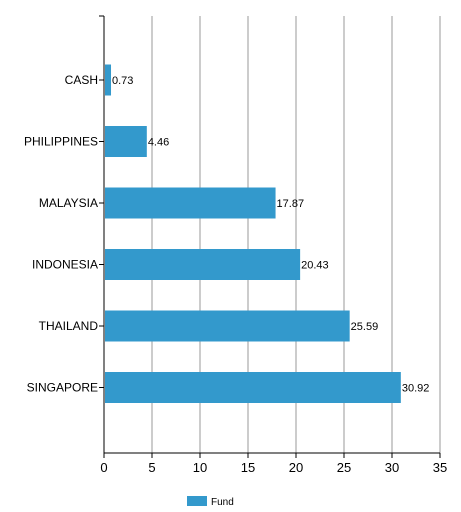 This screenshot has height=512, width=461. Describe the element at coordinates (296, 467) in the screenshot. I see `x-tick-label-20: 20` at that location.